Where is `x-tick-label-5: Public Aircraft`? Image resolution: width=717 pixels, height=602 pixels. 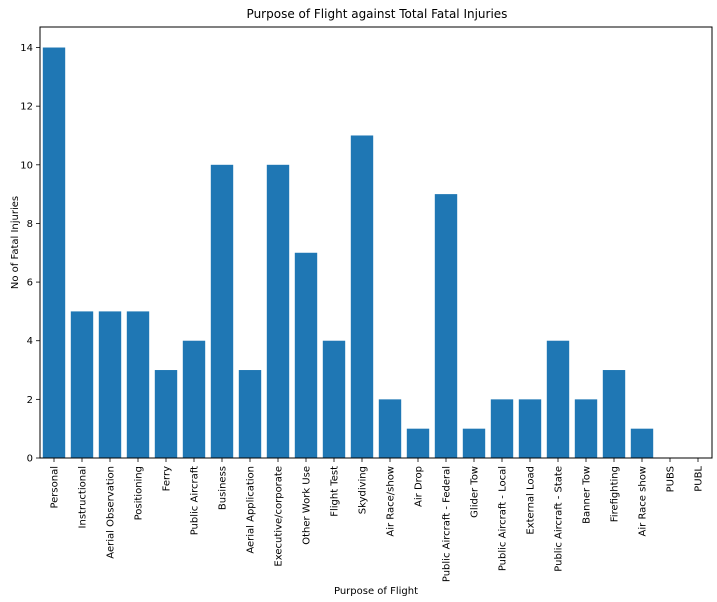 x-tick-label-5: Public Aircraft is located at coordinates (195, 500).